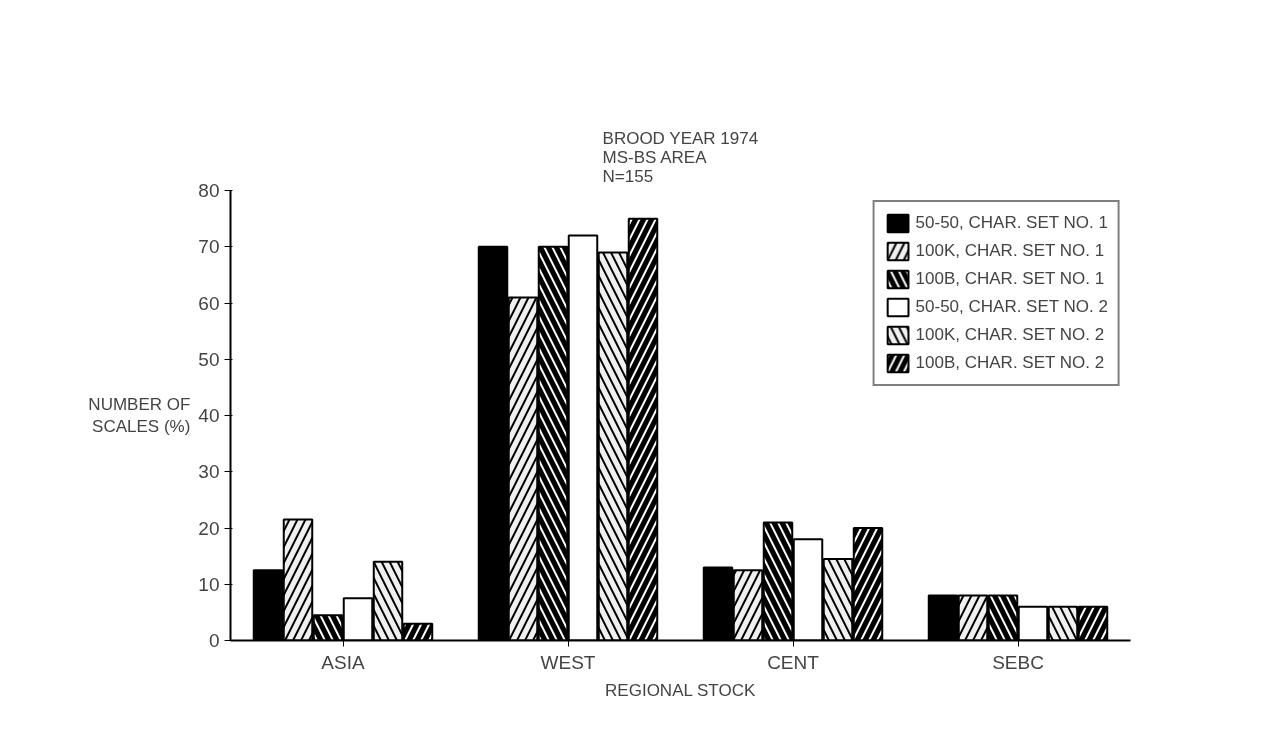  What do you see at coordinates (568, 662) in the screenshot?
I see `x-tick-label: WEST` at bounding box center [568, 662].